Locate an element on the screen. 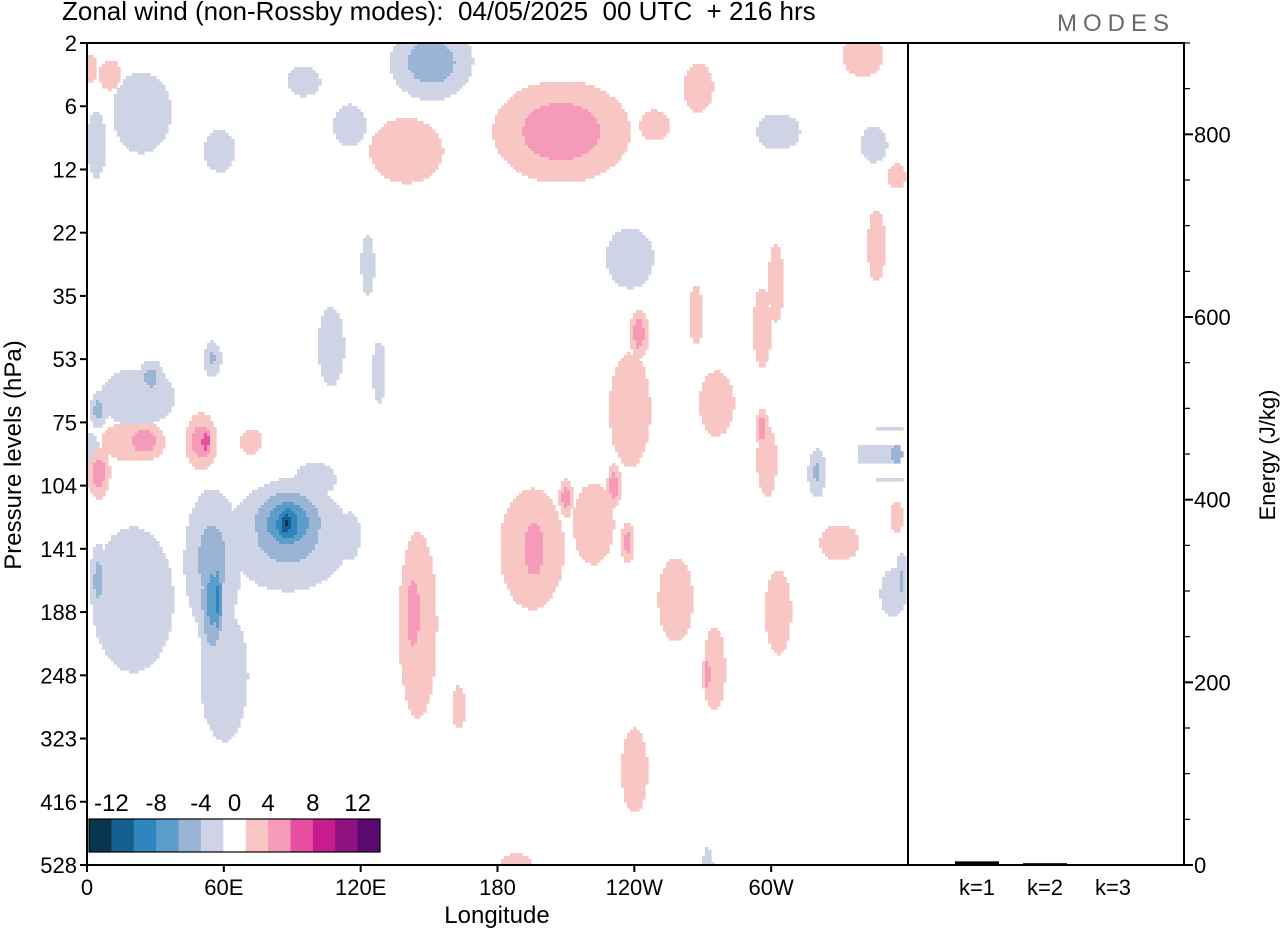  x-tick-label: 0 is located at coordinates (87, 887).